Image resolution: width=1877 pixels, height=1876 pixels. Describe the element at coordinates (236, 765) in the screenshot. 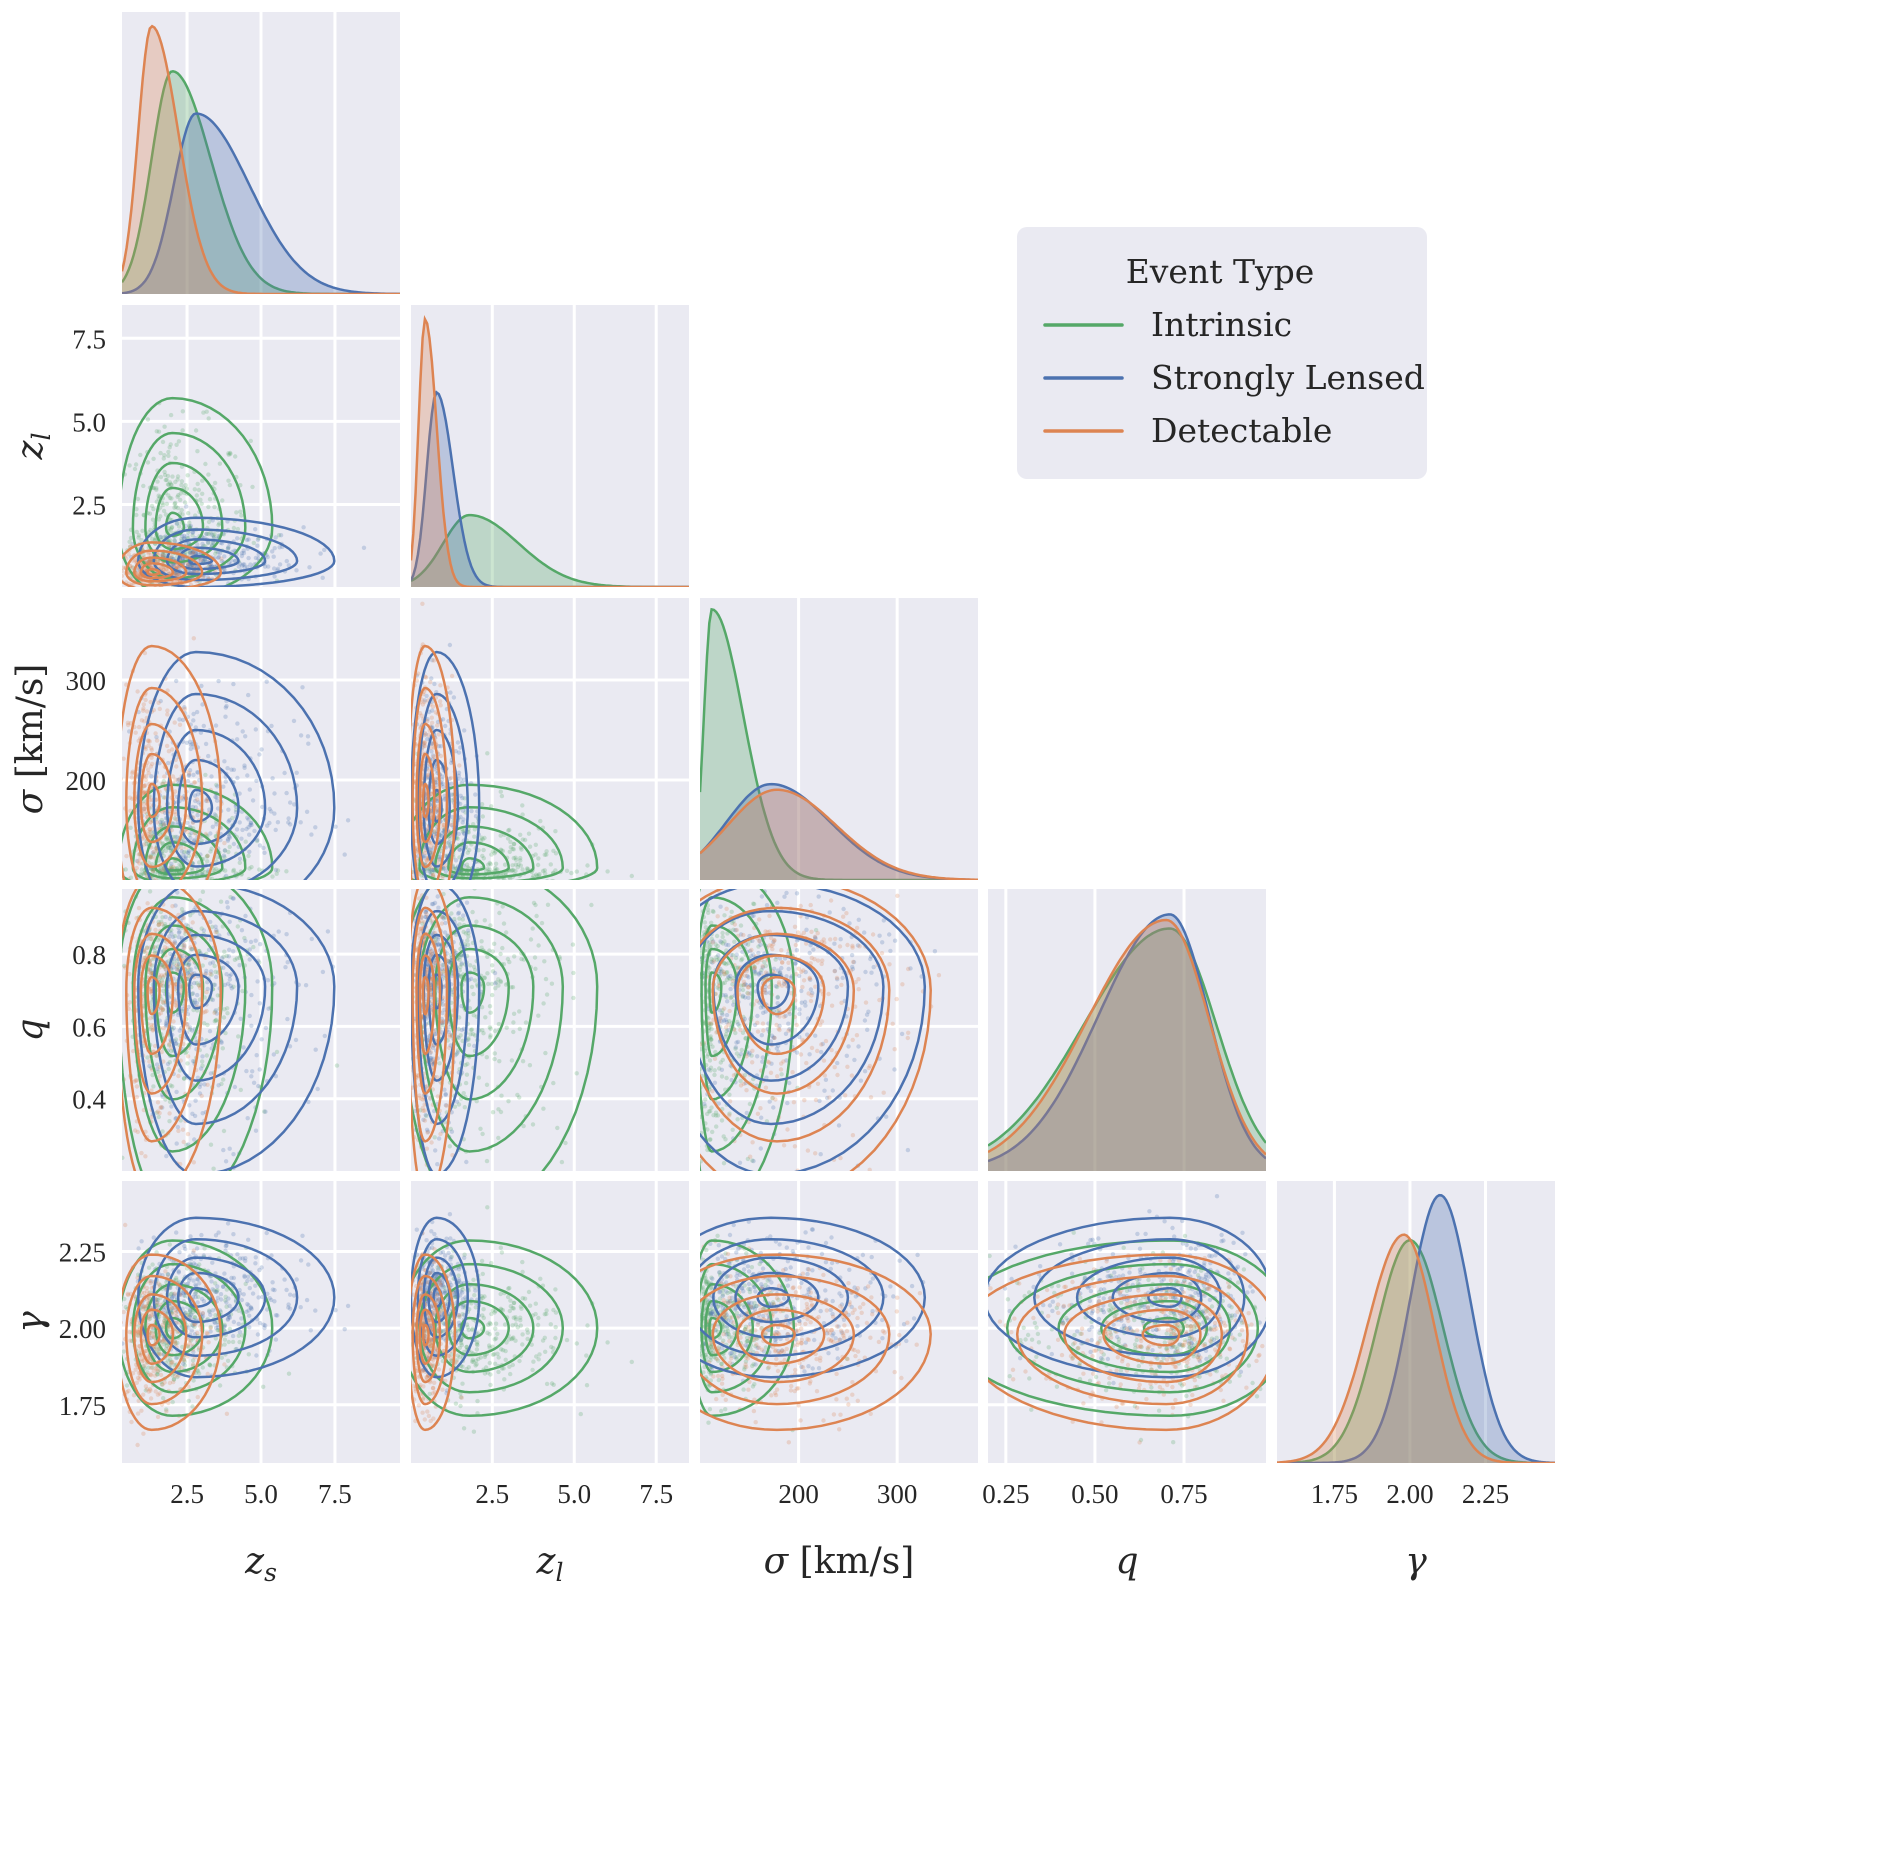

I see `contour-strongly-lensed` at that location.